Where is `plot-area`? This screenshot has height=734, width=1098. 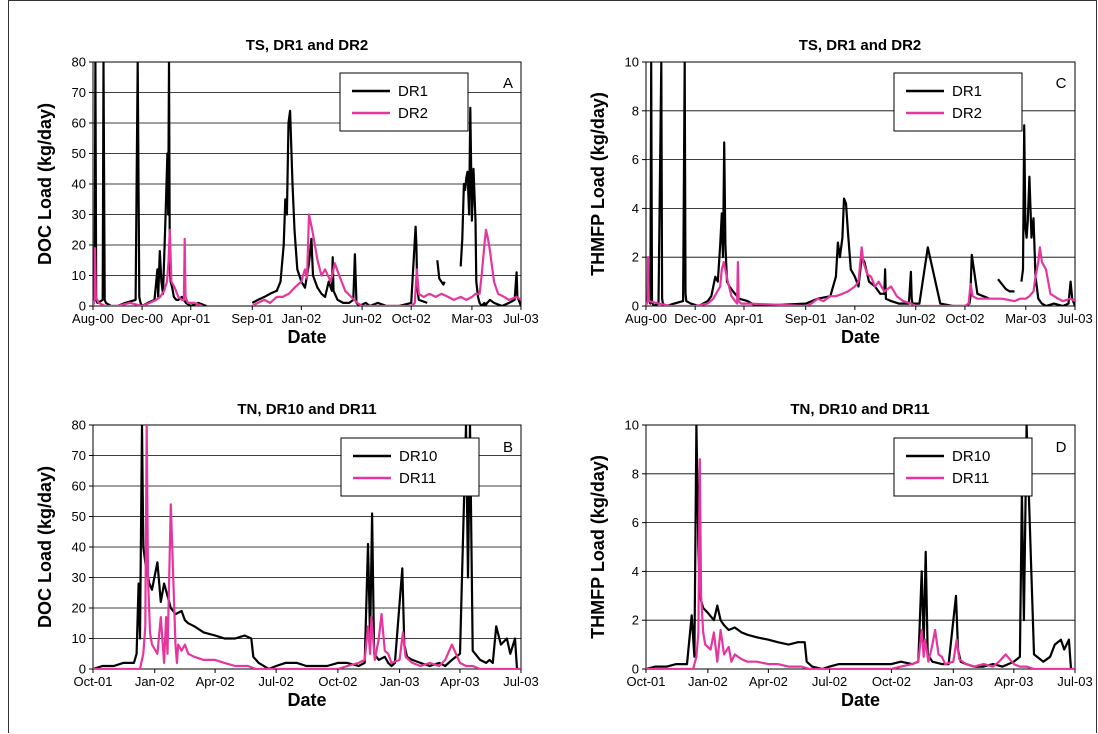 plot-area is located at coordinates (860, 184).